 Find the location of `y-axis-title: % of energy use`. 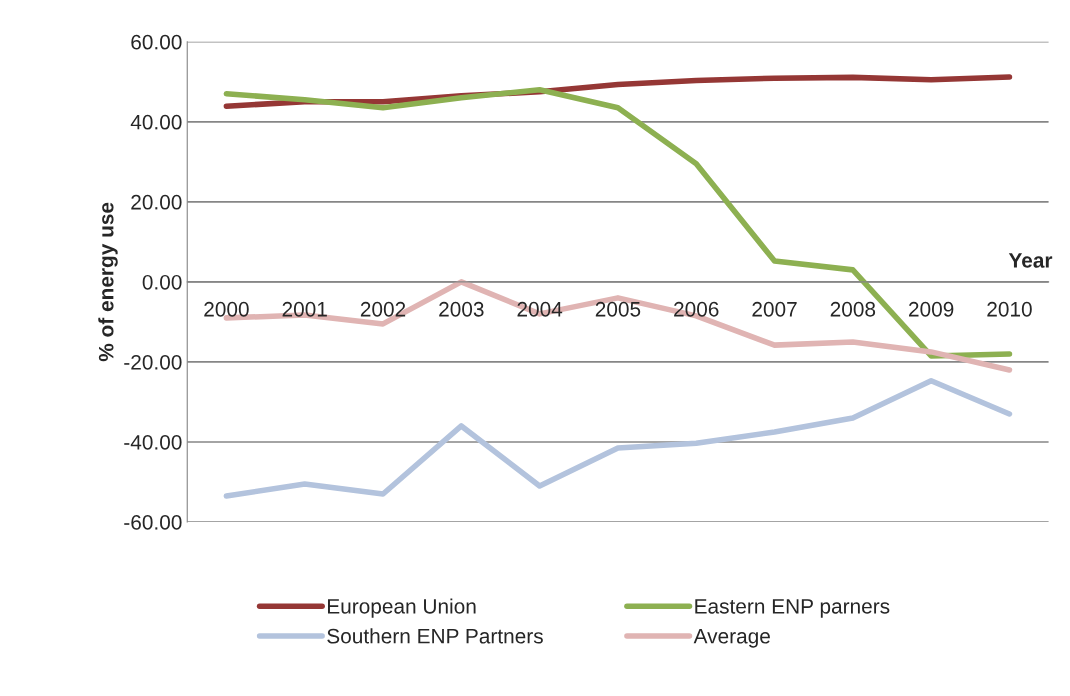

y-axis-title: % of energy use is located at coordinates (108, 282).